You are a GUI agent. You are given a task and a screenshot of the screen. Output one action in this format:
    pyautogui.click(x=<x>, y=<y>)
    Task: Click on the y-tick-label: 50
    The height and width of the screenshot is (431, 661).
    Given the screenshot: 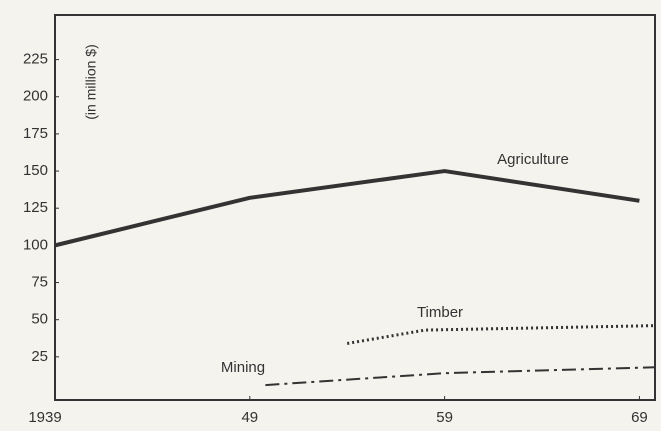 What is the action you would take?
    pyautogui.click(x=39, y=319)
    